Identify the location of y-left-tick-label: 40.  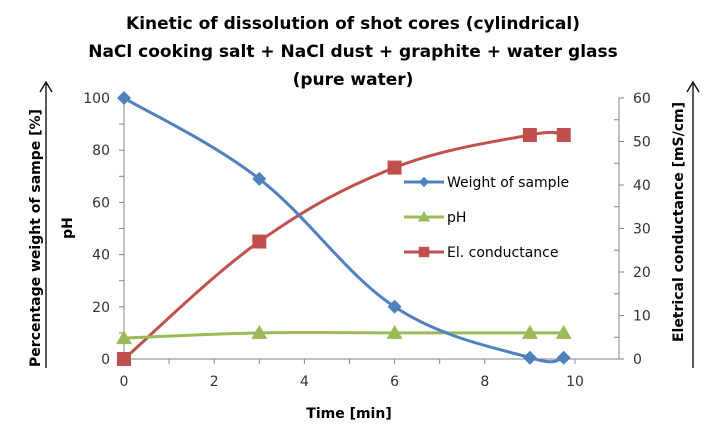
(101, 256).